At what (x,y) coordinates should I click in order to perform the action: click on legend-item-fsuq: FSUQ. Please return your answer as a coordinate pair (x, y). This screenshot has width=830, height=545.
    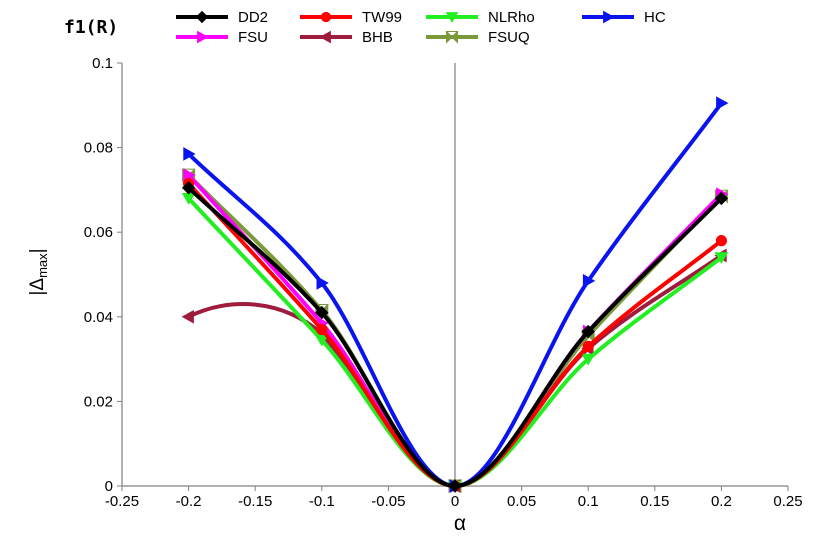
    Looking at the image, I should click on (478, 37).